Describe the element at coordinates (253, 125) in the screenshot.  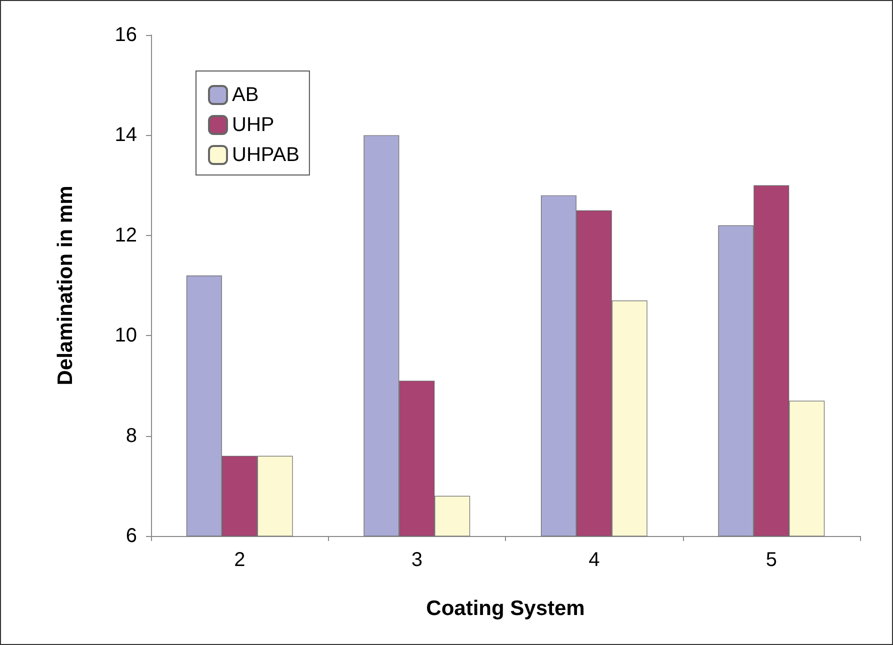
I see `legend-label: UHP` at that location.